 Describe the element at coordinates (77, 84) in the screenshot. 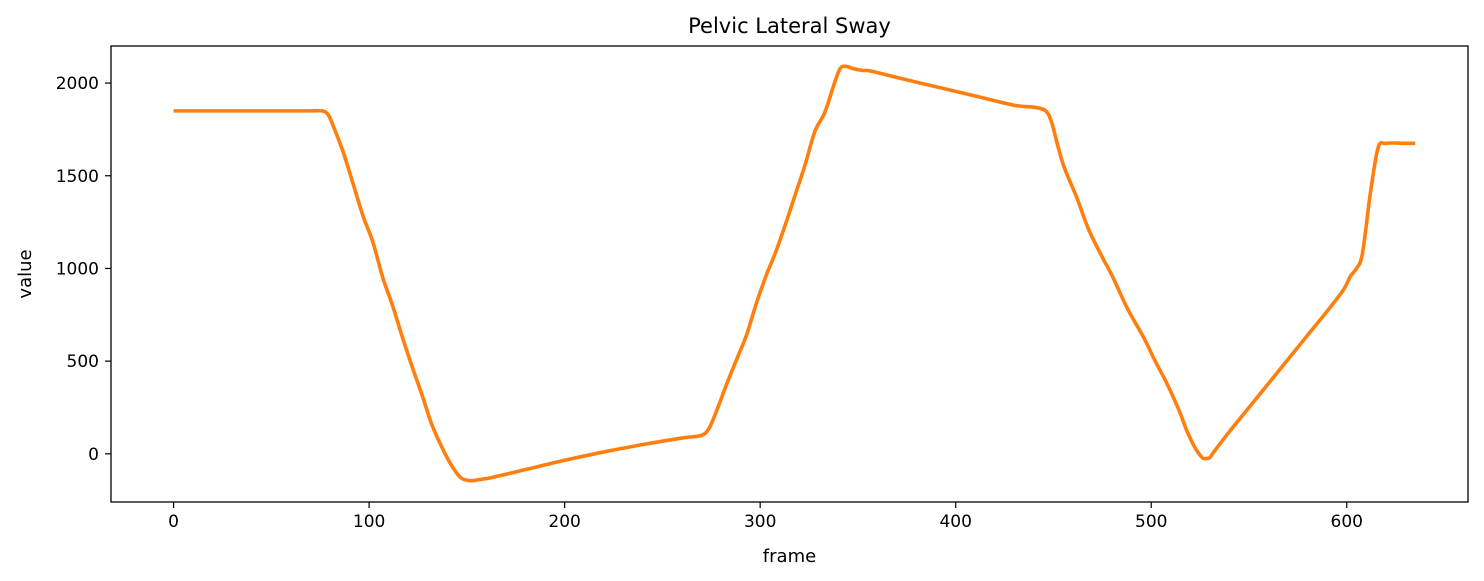

I see `y-tick-label: 2000` at that location.